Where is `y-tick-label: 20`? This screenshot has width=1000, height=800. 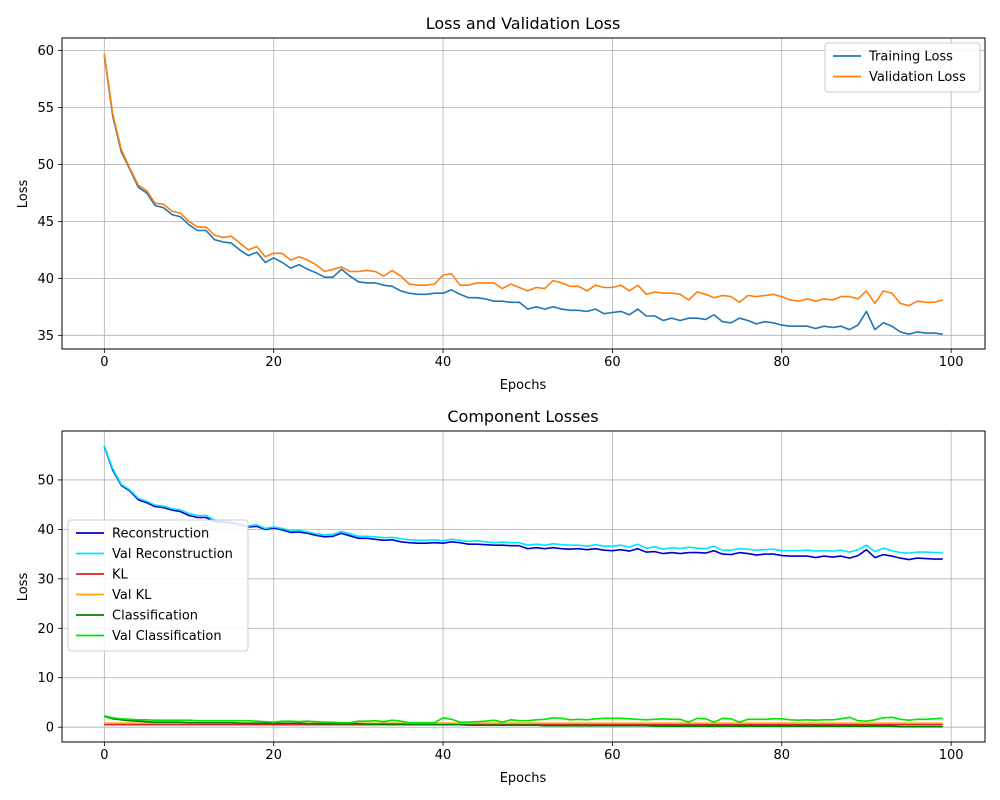
y-tick-label: 20 is located at coordinates (45, 629).